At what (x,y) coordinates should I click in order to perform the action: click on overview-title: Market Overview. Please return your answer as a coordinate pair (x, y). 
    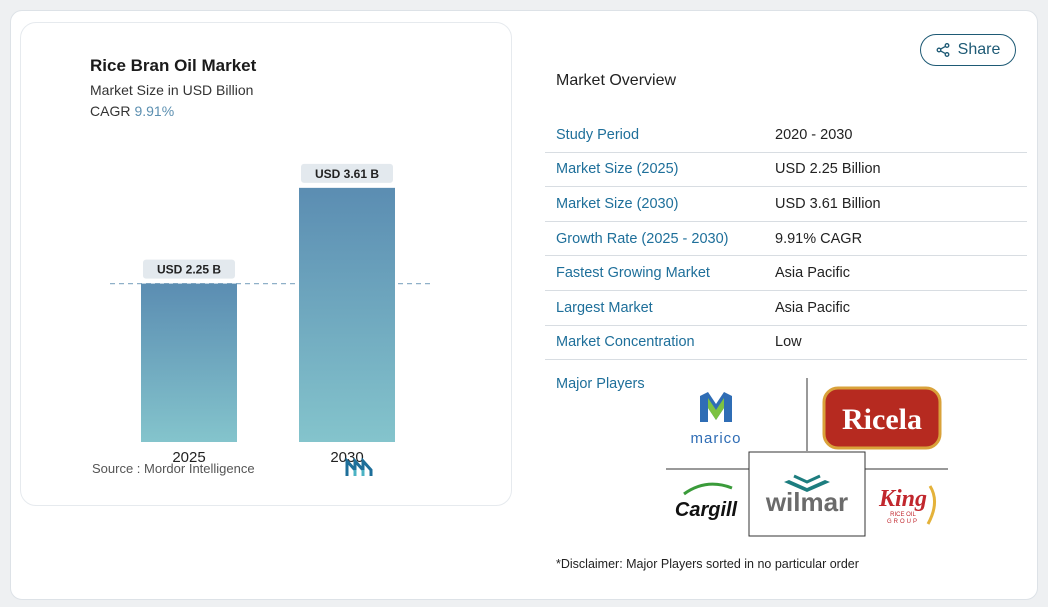
    Looking at the image, I should click on (616, 80).